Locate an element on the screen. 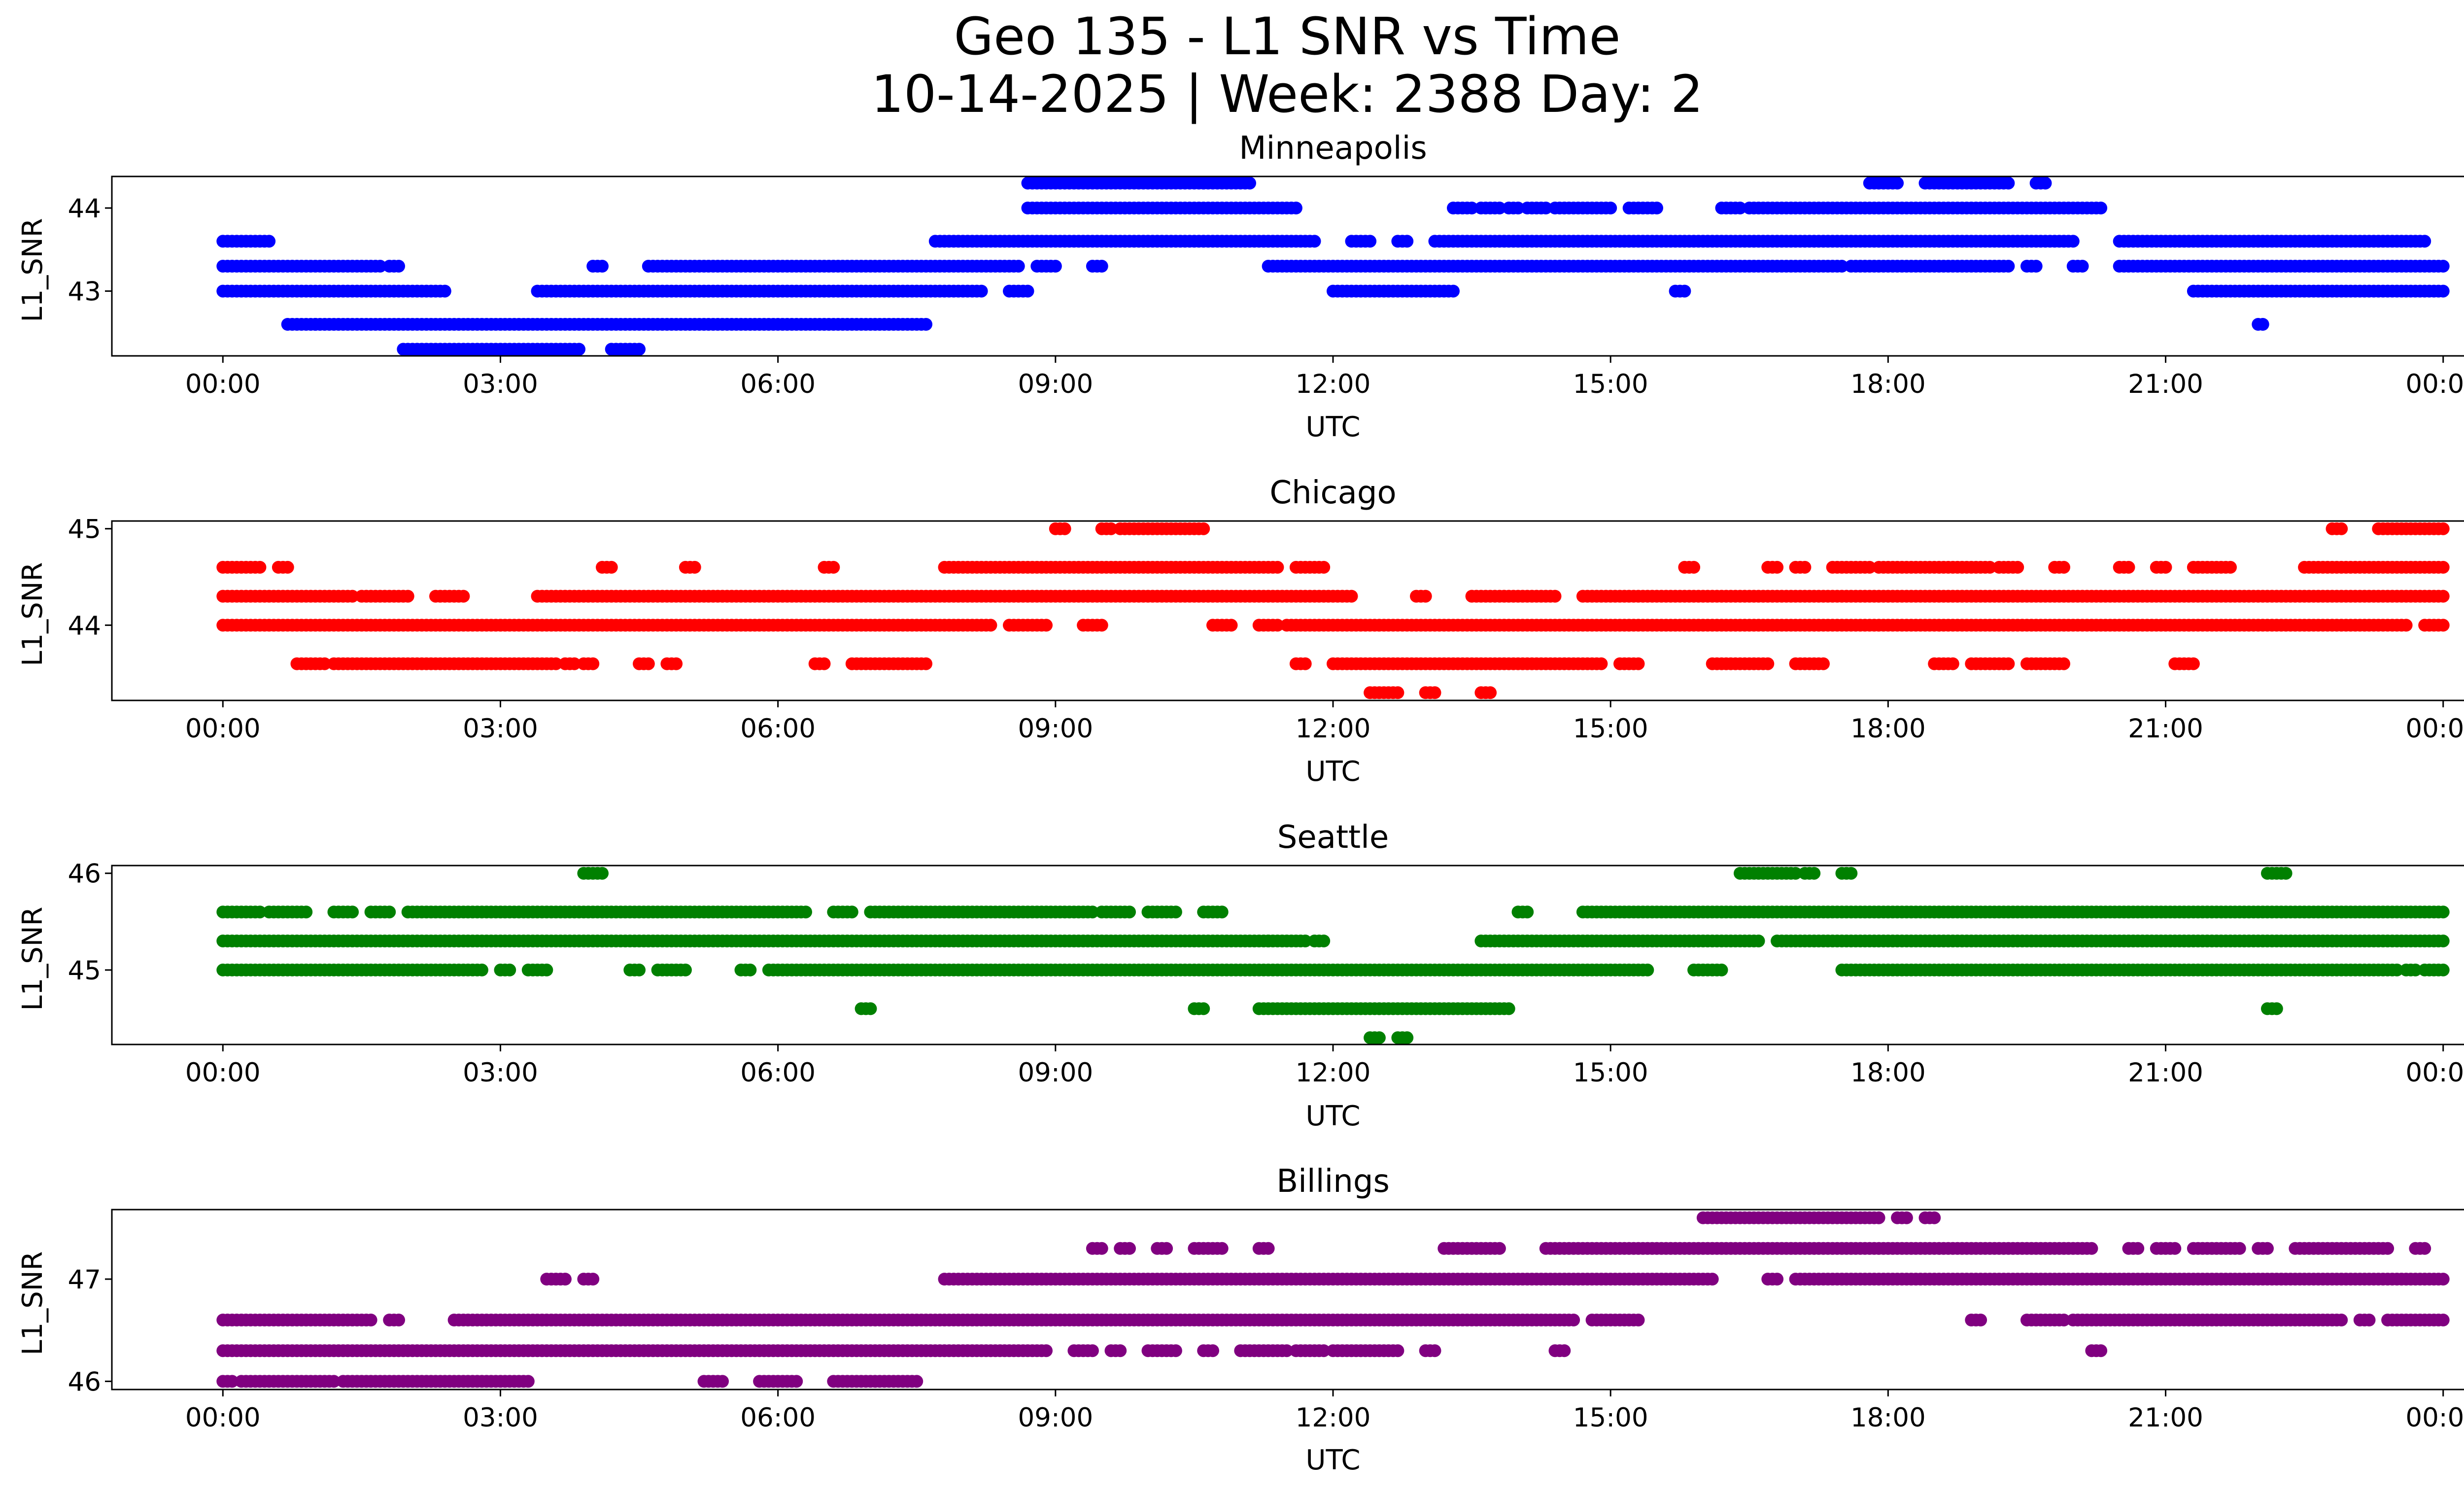 The image size is (2464, 1495). panel-billings: Billings UTC L1_SNR is located at coordinates (703, 1319).